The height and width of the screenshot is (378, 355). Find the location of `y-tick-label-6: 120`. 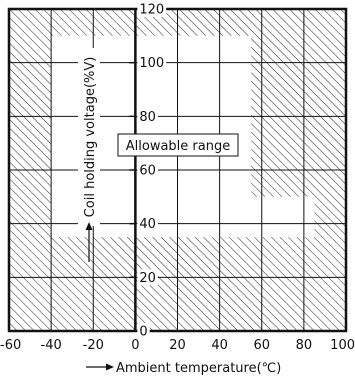

y-tick-label-6: 120 is located at coordinates (151, 10).